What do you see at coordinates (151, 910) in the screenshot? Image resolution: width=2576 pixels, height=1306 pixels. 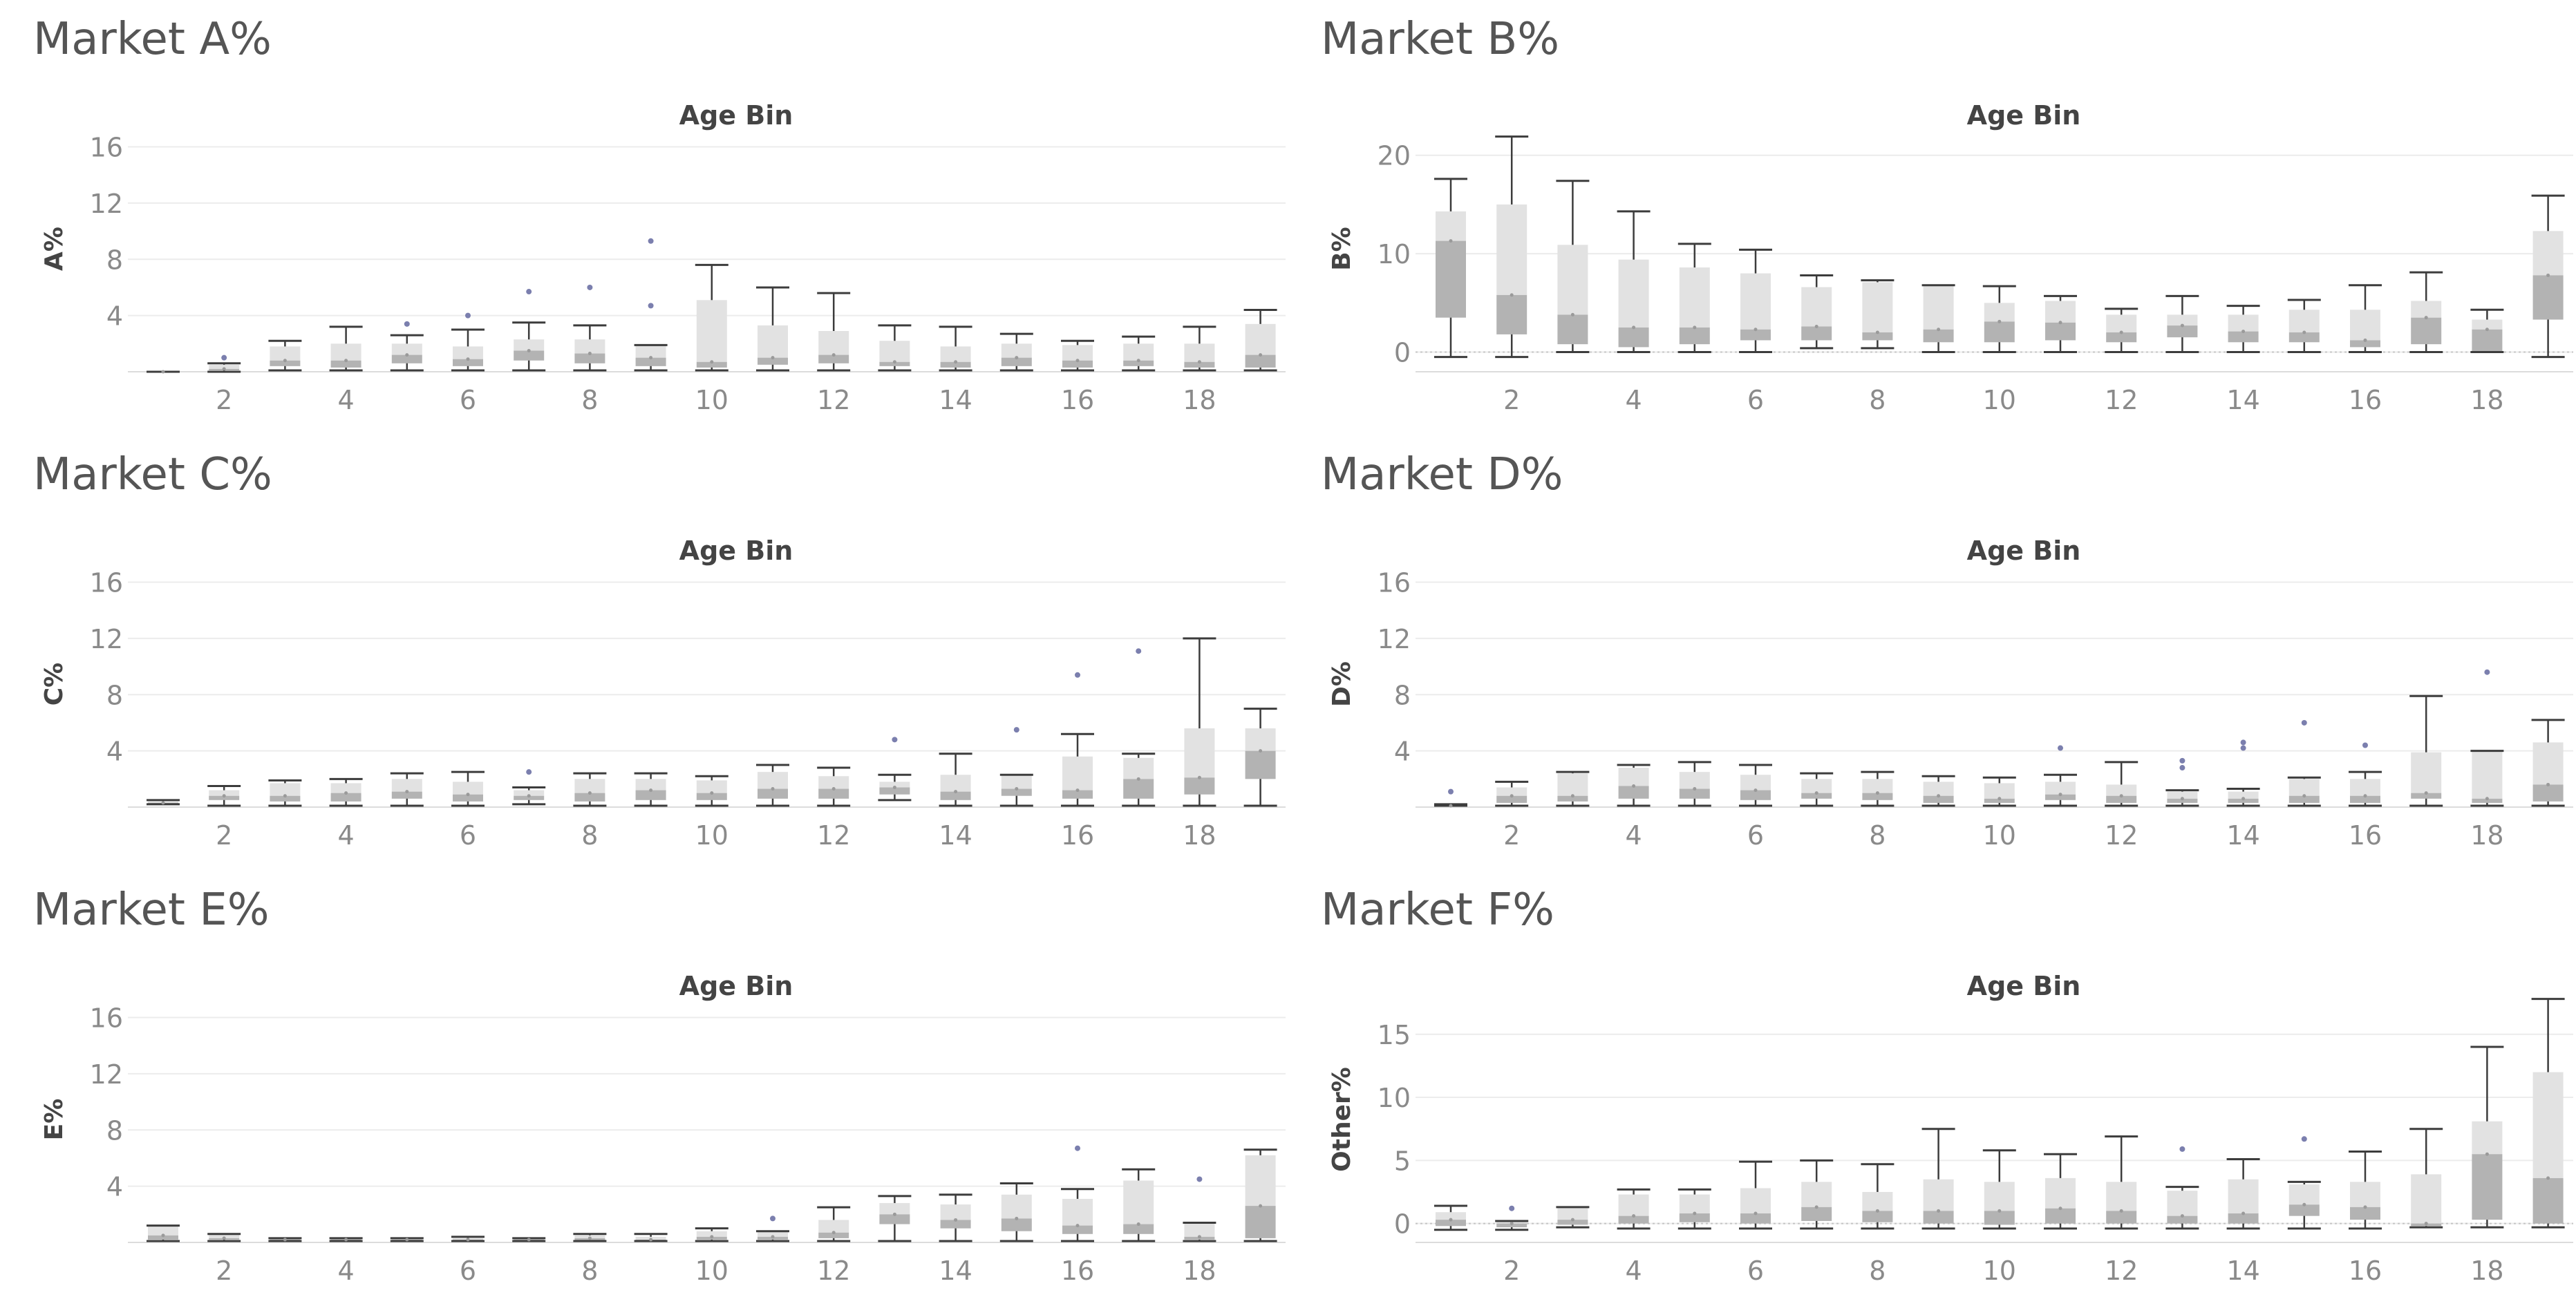 I see `panel-title: Market E%` at bounding box center [151, 910].